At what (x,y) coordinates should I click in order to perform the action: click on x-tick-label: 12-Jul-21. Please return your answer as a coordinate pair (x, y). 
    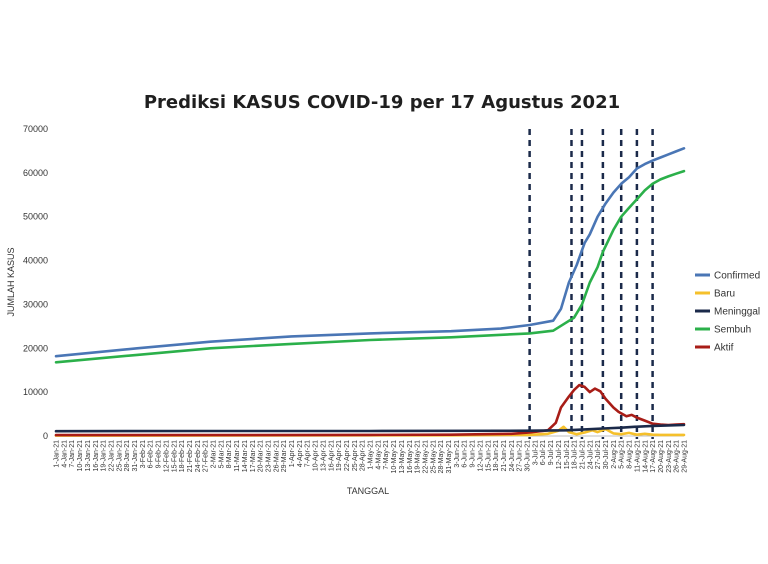
    Looking at the image, I should click on (559, 454).